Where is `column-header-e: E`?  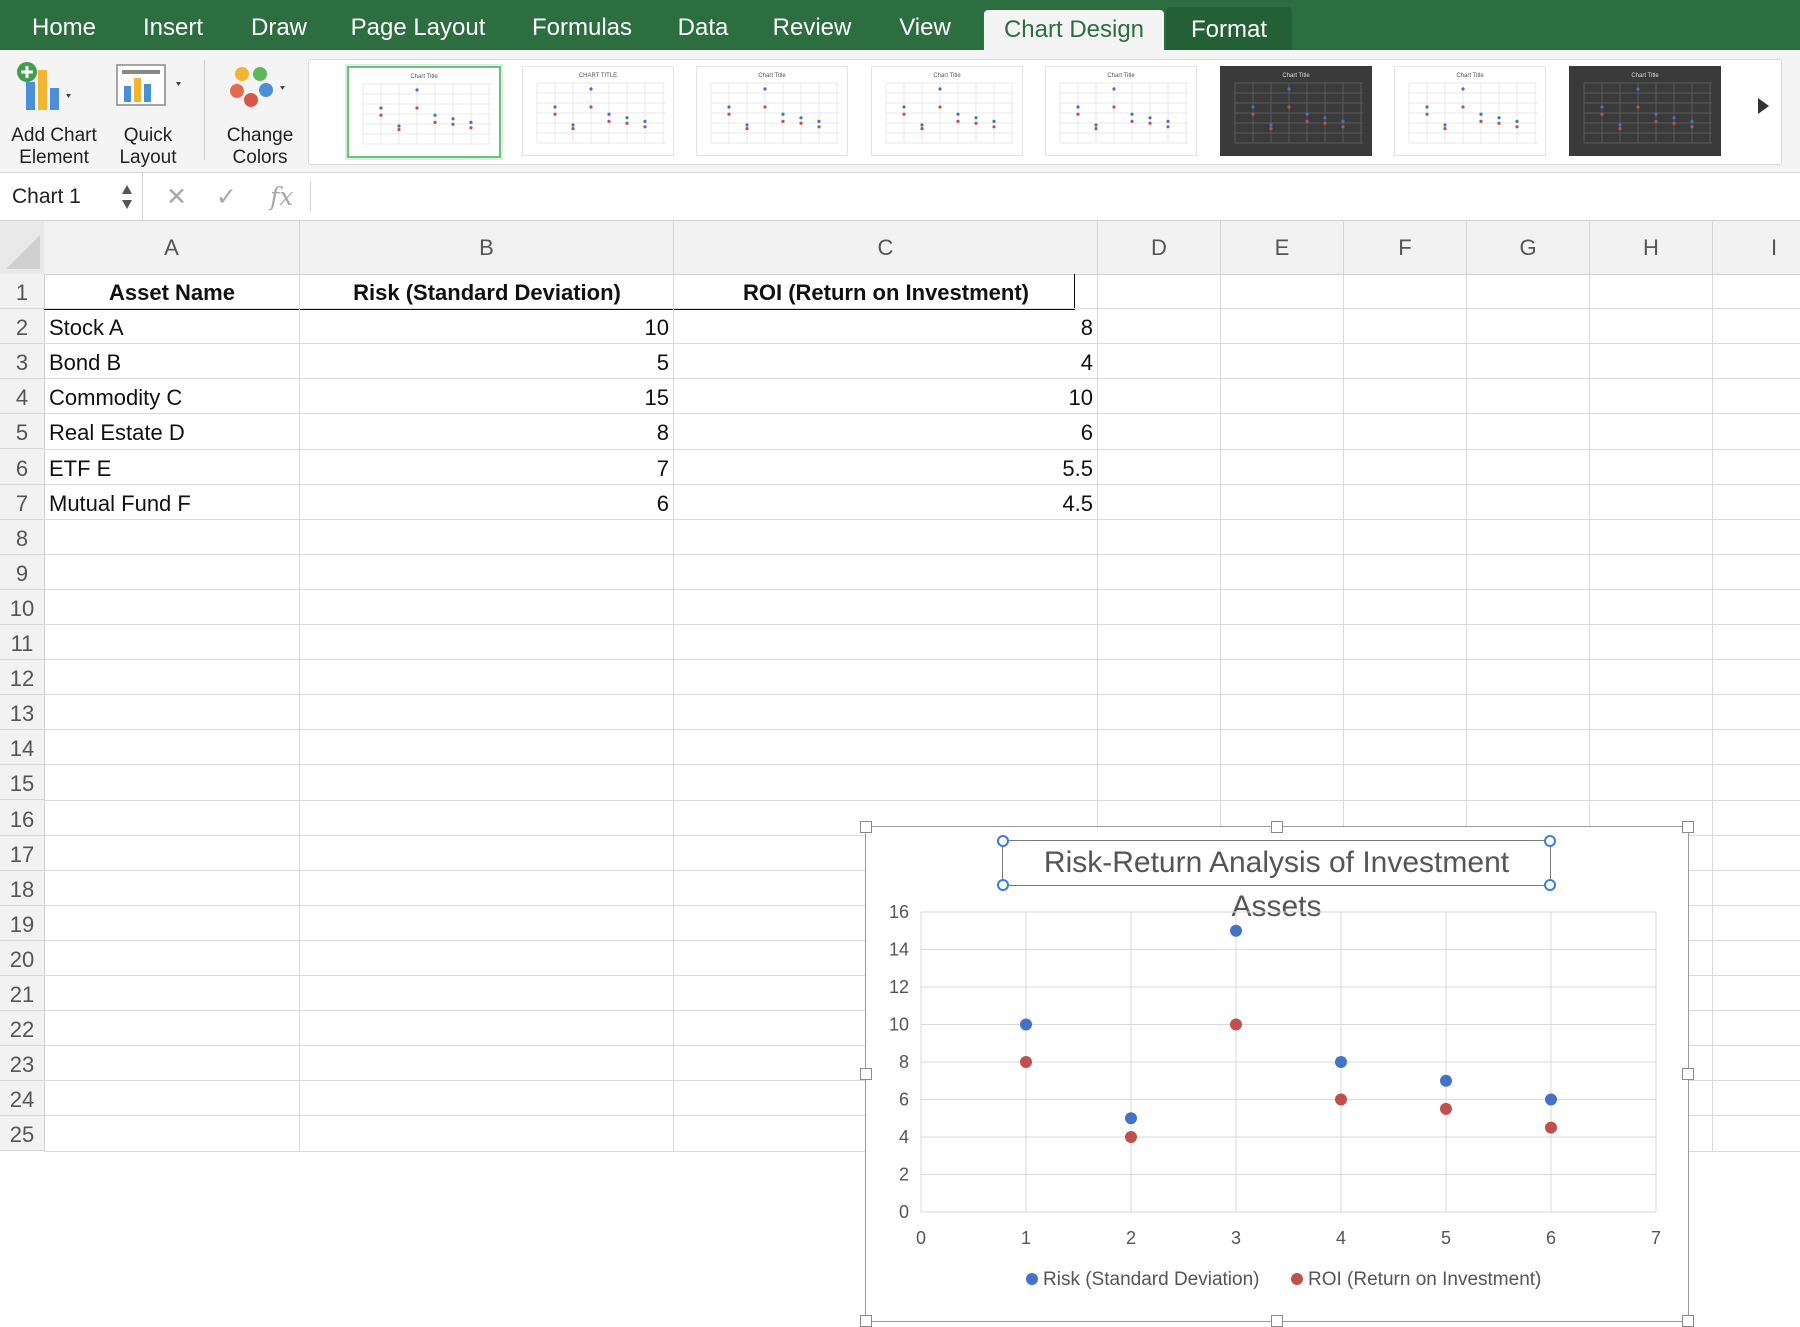
column-header-e: E is located at coordinates (1282, 247).